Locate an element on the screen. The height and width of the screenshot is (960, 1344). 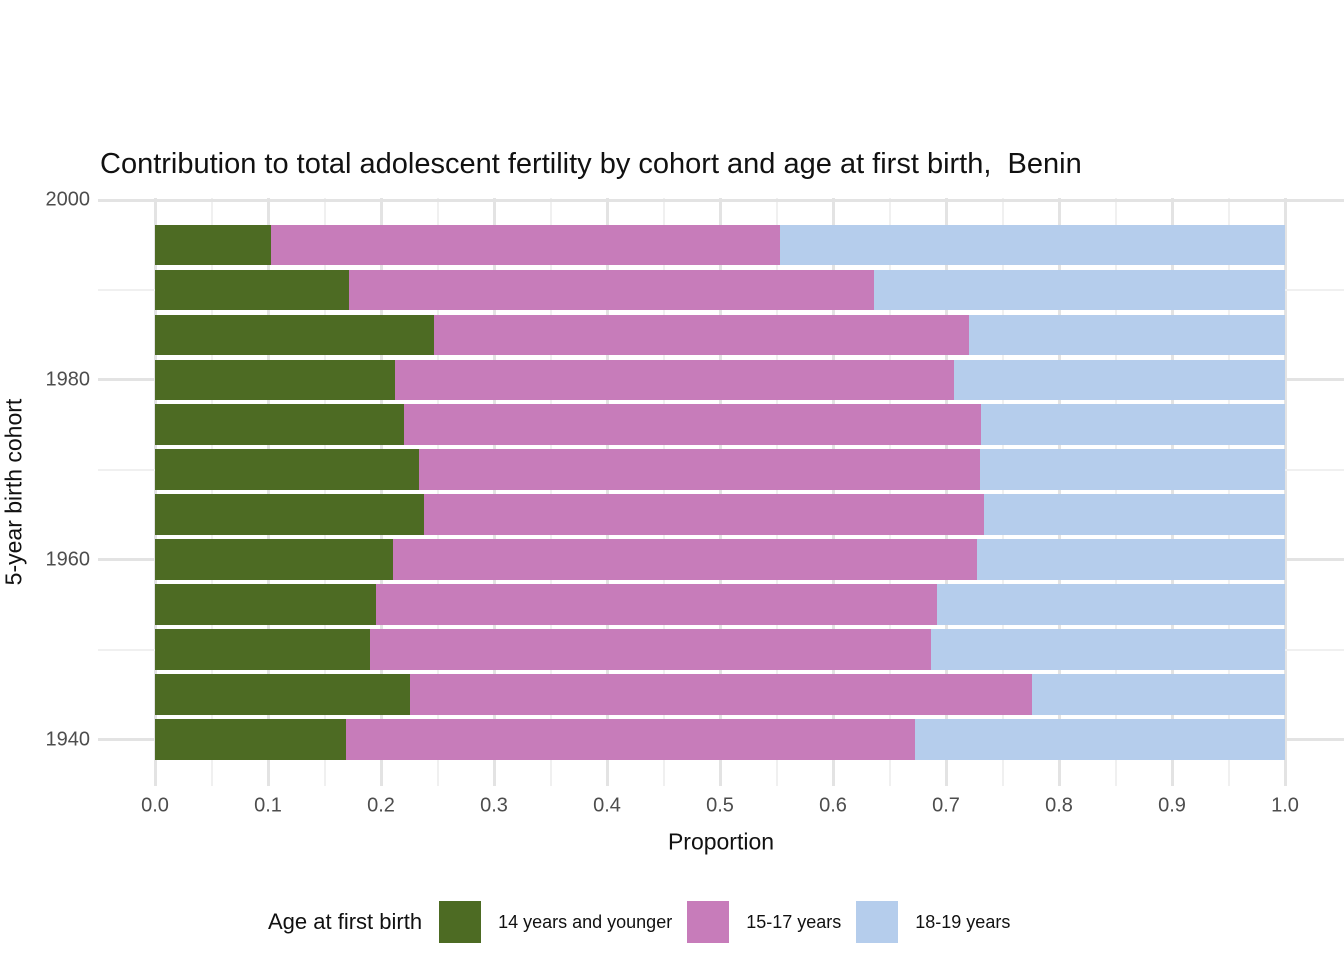
x-axis-title: Proportion is located at coordinates (721, 841).